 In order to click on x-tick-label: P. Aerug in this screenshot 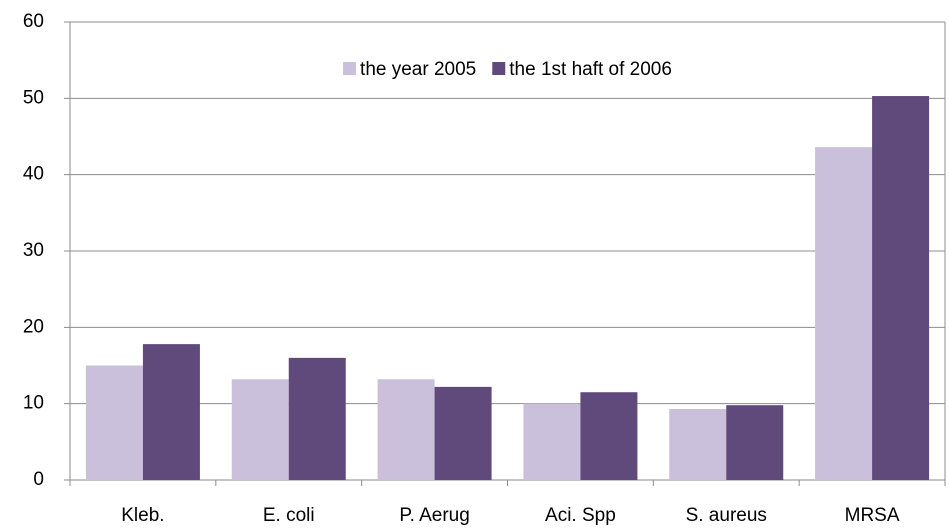, I will do `click(434, 515)`.